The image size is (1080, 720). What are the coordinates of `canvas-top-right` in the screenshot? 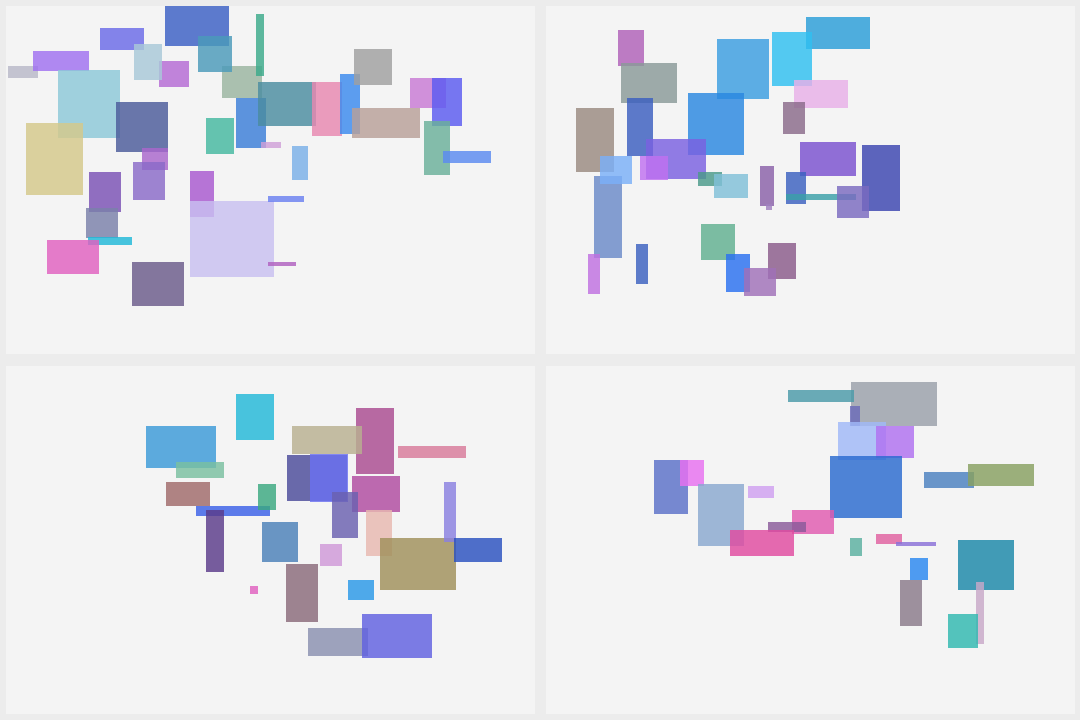 It's located at (738, 156).